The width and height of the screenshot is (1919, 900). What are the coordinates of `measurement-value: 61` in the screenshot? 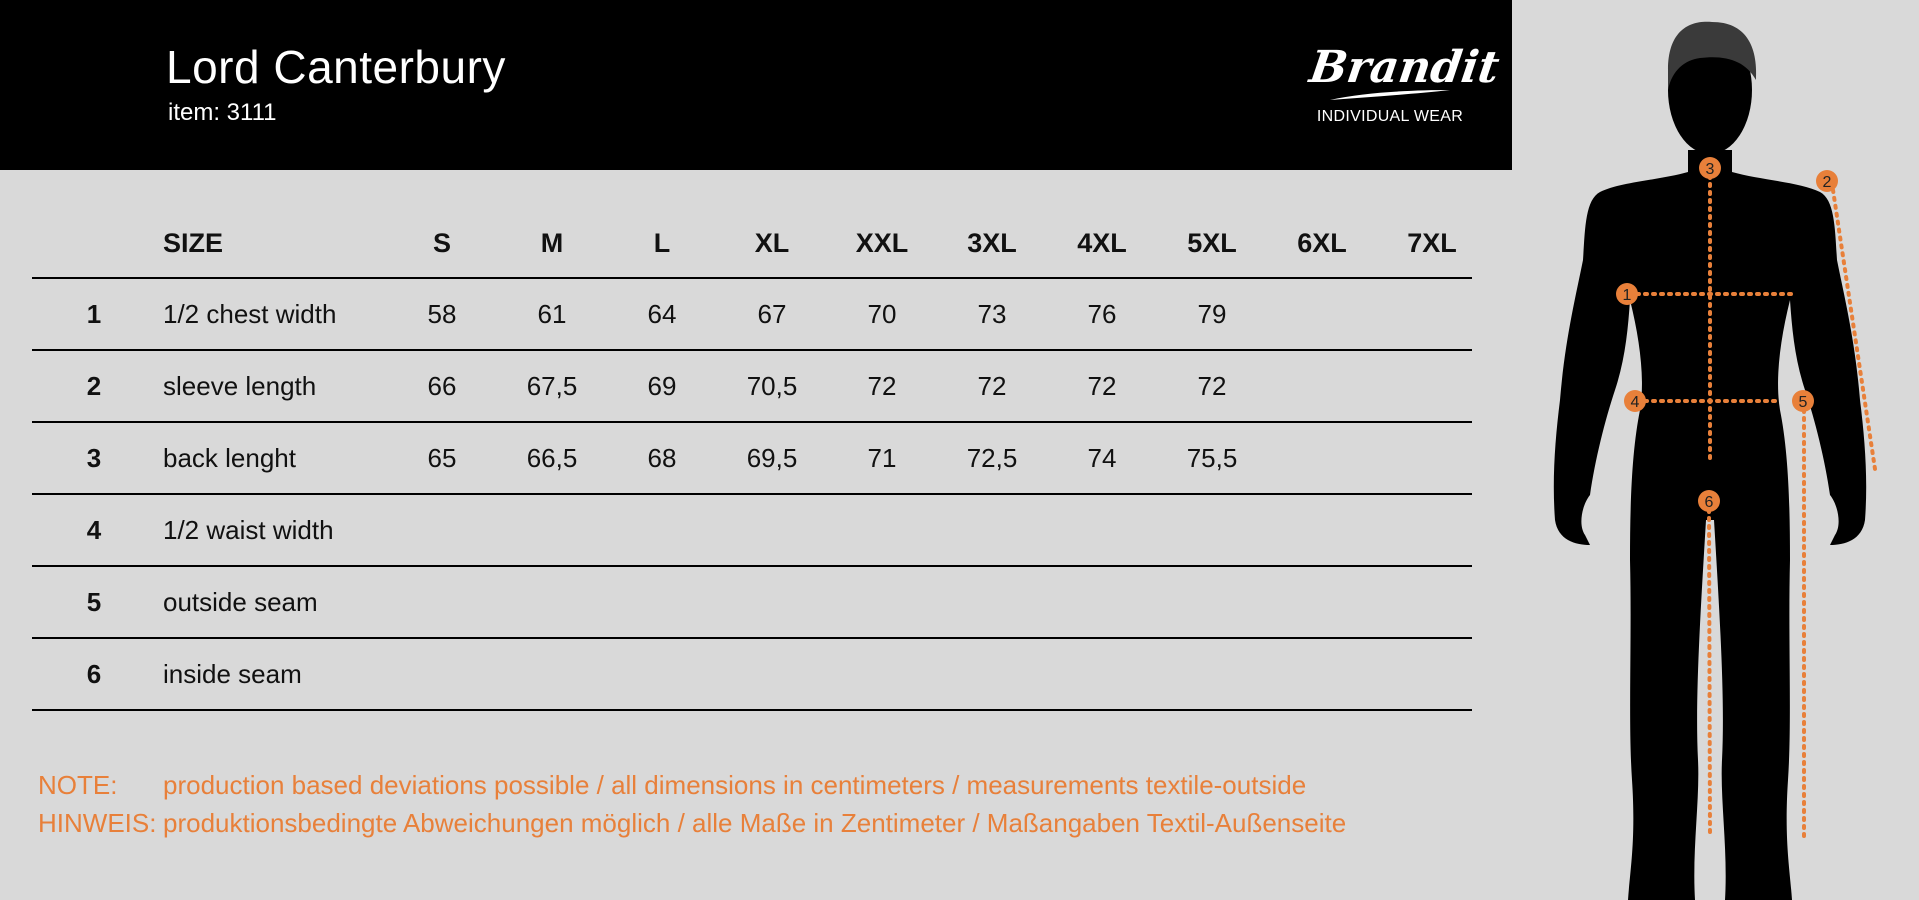 It's located at (552, 313).